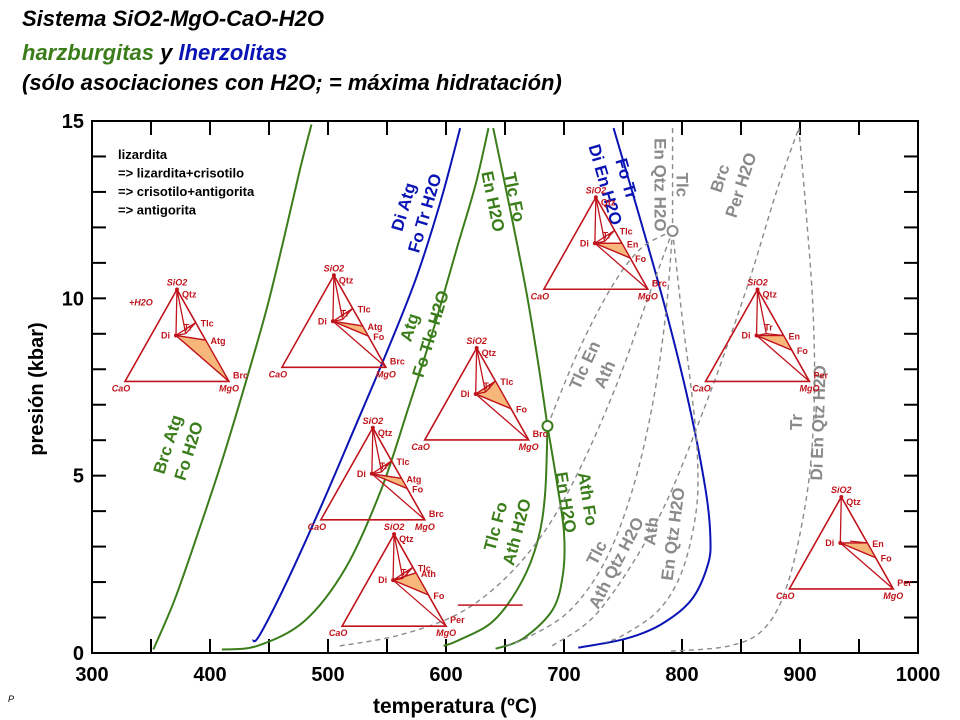 The height and width of the screenshot is (720, 960). Describe the element at coordinates (455, 706) in the screenshot. I see `x-axis-label: temperatura (ºC)` at that location.